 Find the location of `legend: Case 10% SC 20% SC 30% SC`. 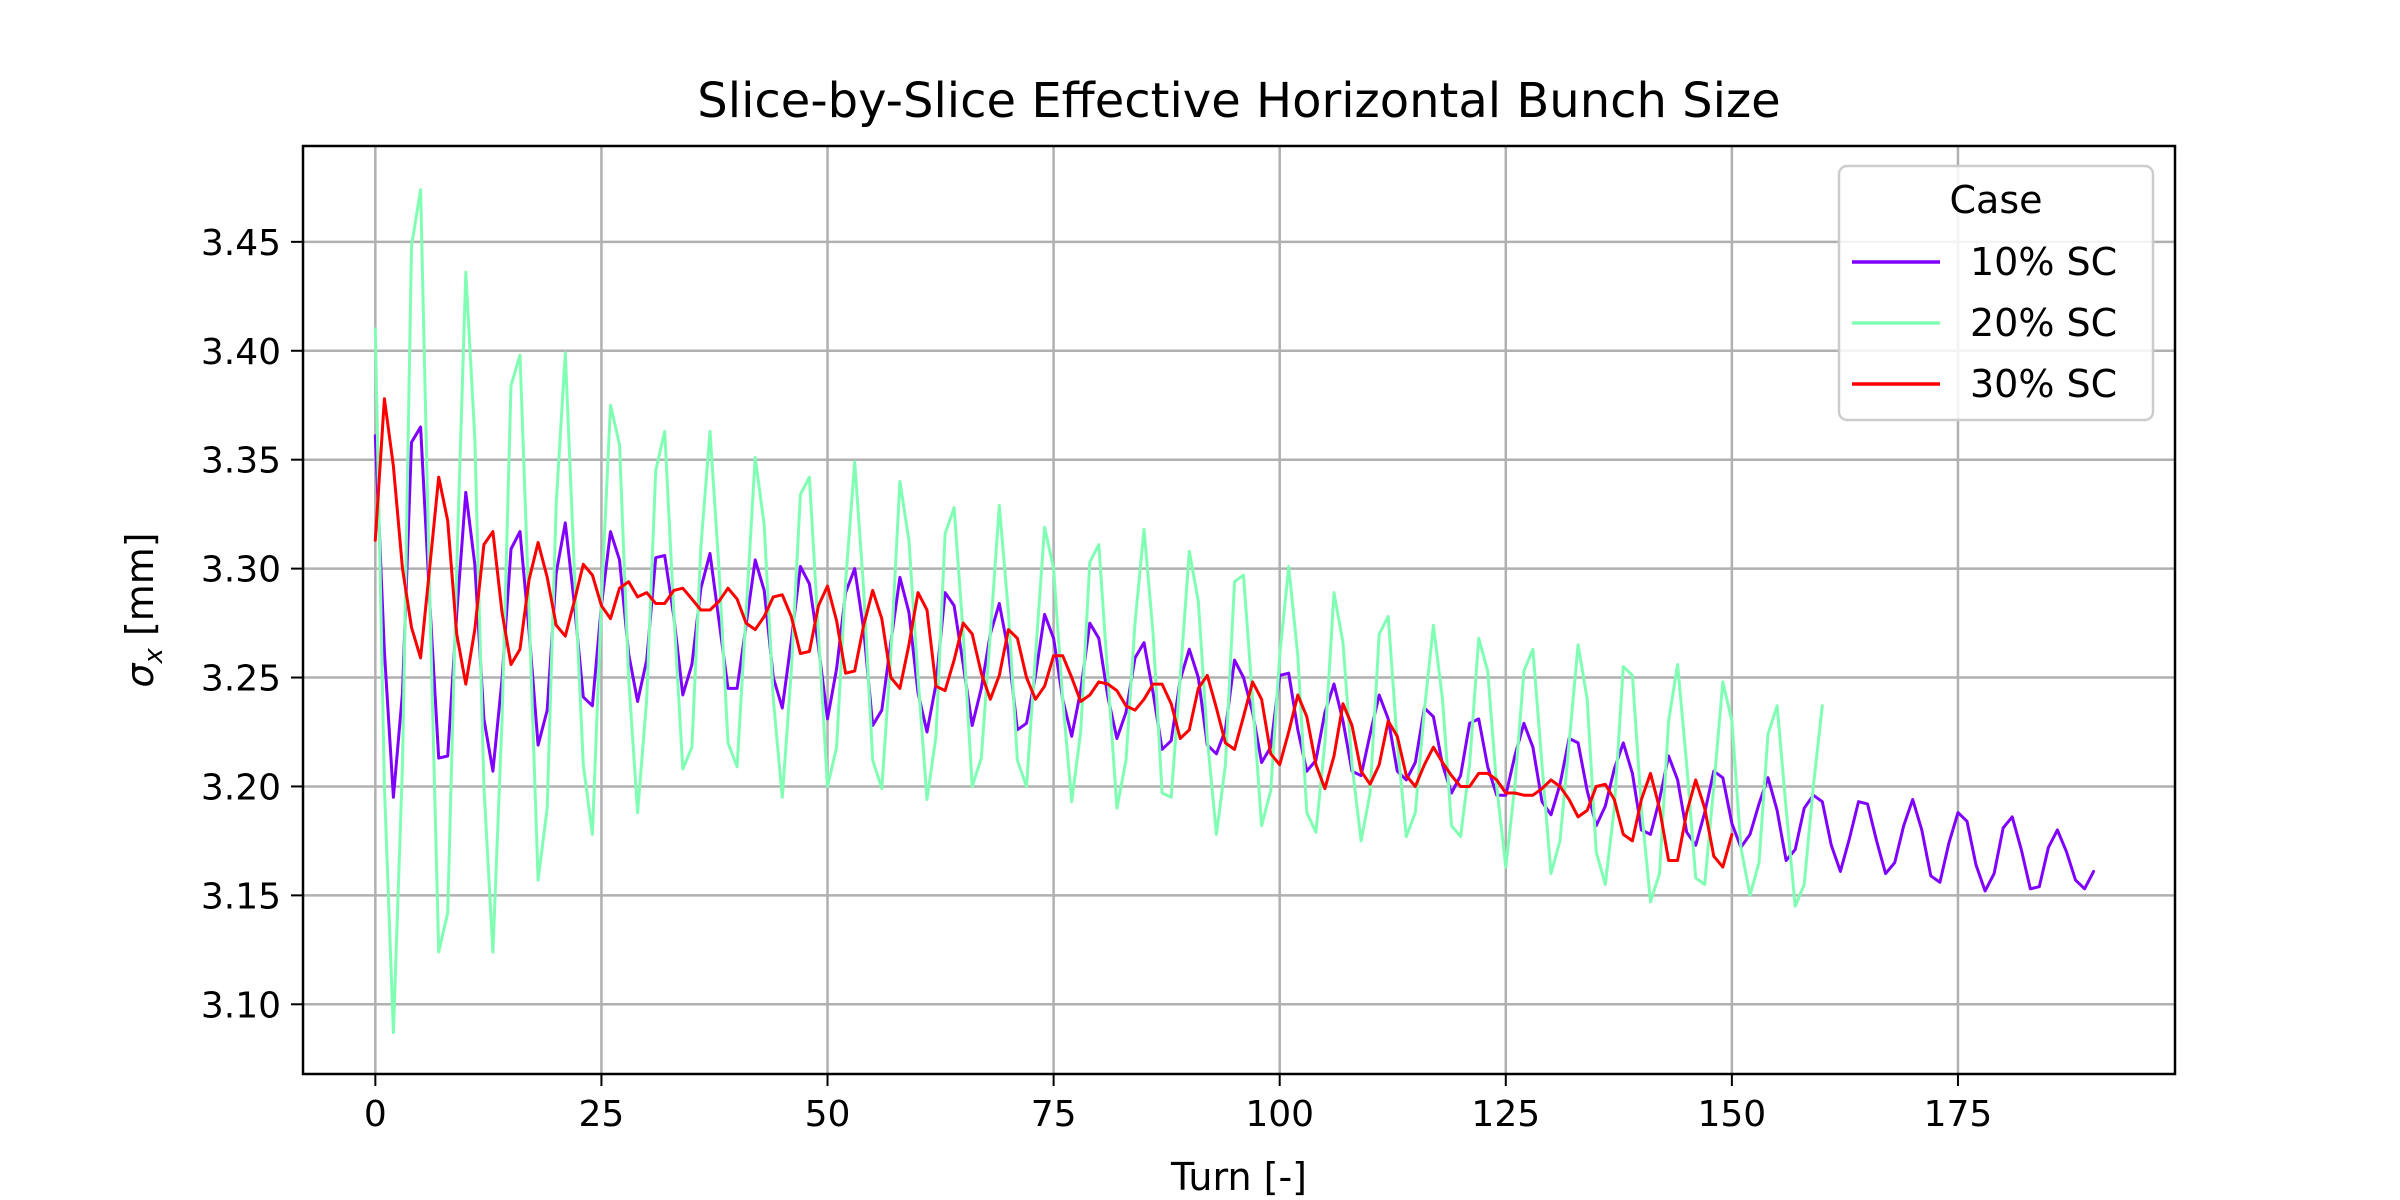

legend: Case 10% SC 20% SC 30% SC is located at coordinates (1996, 293).